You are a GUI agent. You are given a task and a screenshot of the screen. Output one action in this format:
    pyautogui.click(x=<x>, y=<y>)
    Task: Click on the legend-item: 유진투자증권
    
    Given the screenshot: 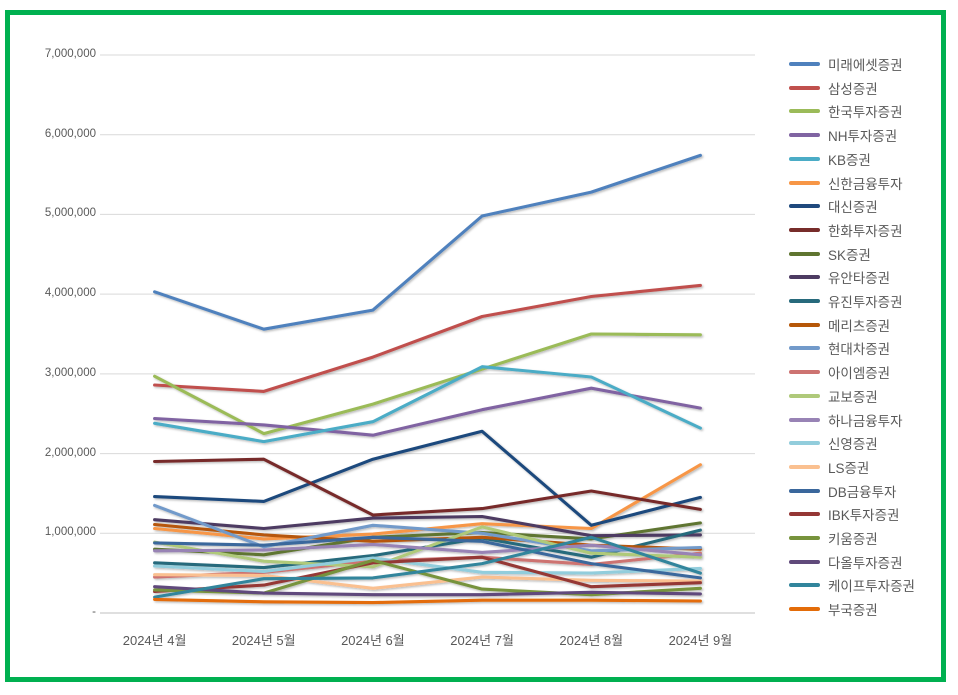 What is the action you would take?
    pyautogui.click(x=846, y=301)
    